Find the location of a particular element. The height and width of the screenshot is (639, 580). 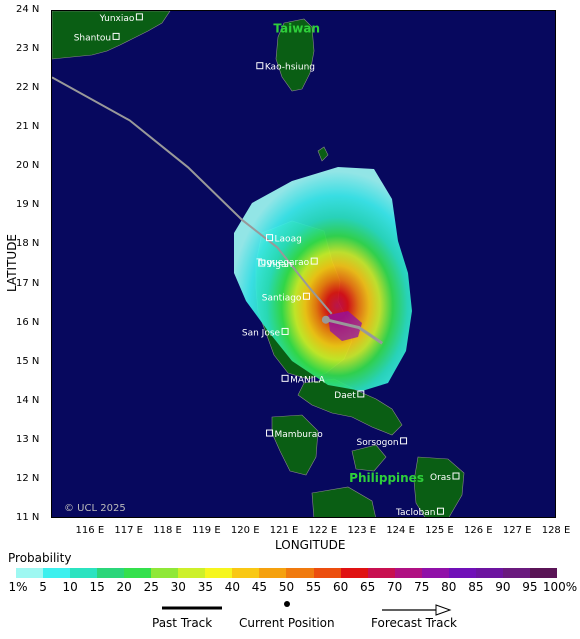

legend-label: 45 is located at coordinates (259, 587).